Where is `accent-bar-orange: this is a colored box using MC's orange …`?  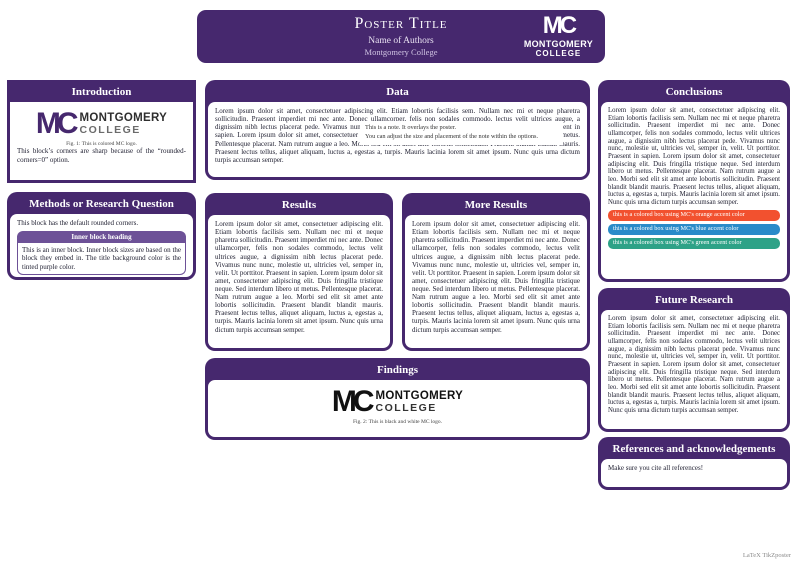
accent-bar-orange: this is a colored box using MC's orange … is located at coordinates (694, 215).